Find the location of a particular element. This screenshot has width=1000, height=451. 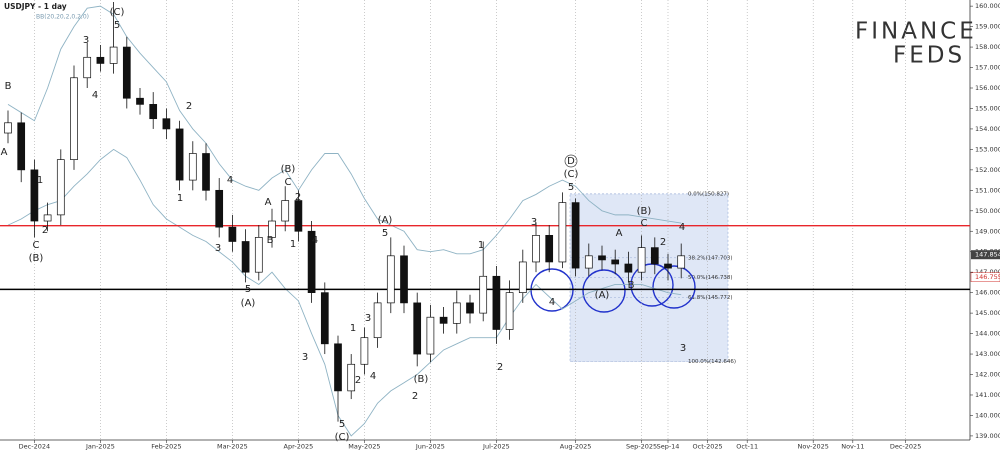

indicator-label: BB(20,20,2,0,2,0) is located at coordinates (62, 17).